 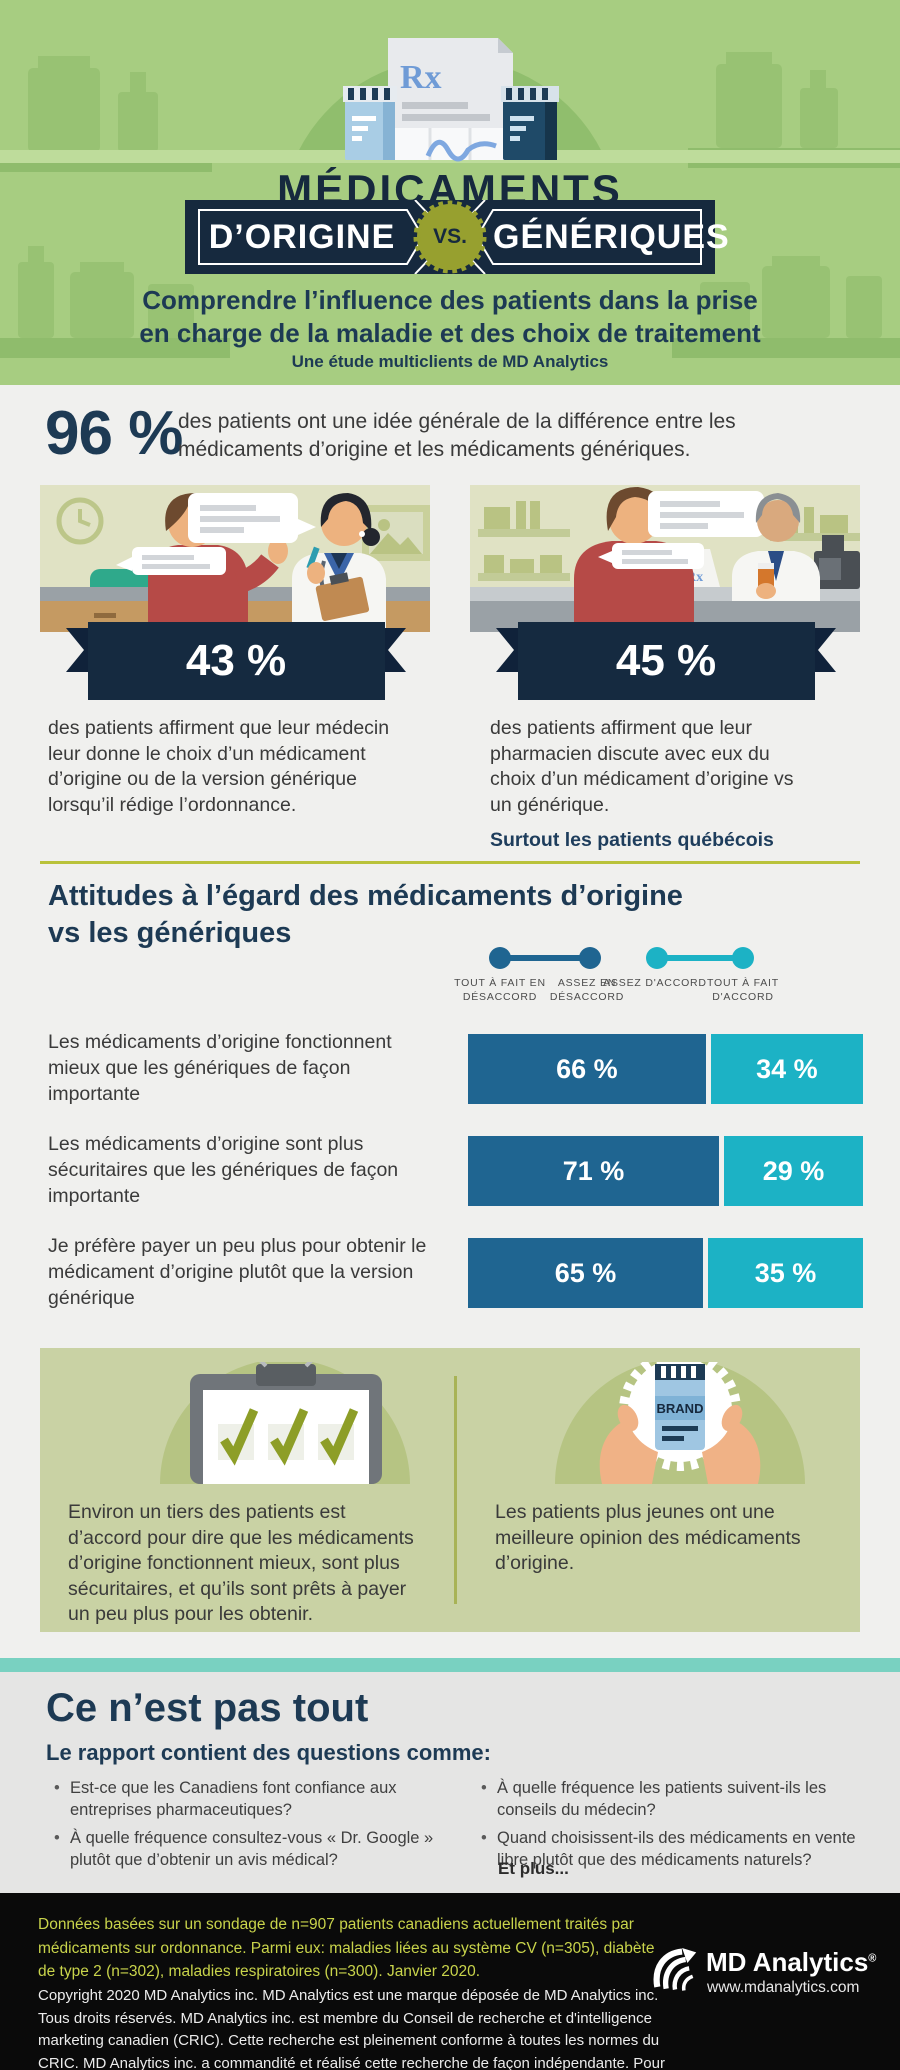 What do you see at coordinates (114, 433) in the screenshot?
I see `stat-96-value: 96 %` at bounding box center [114, 433].